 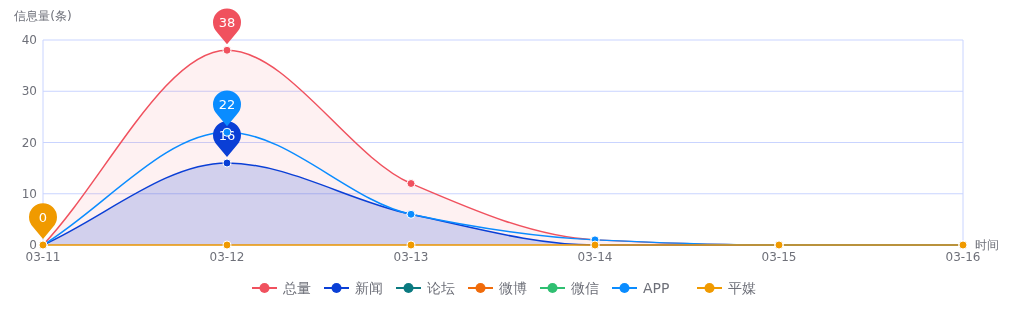 What do you see at coordinates (29, 91) in the screenshot?
I see `y-tick-label: 30` at bounding box center [29, 91].